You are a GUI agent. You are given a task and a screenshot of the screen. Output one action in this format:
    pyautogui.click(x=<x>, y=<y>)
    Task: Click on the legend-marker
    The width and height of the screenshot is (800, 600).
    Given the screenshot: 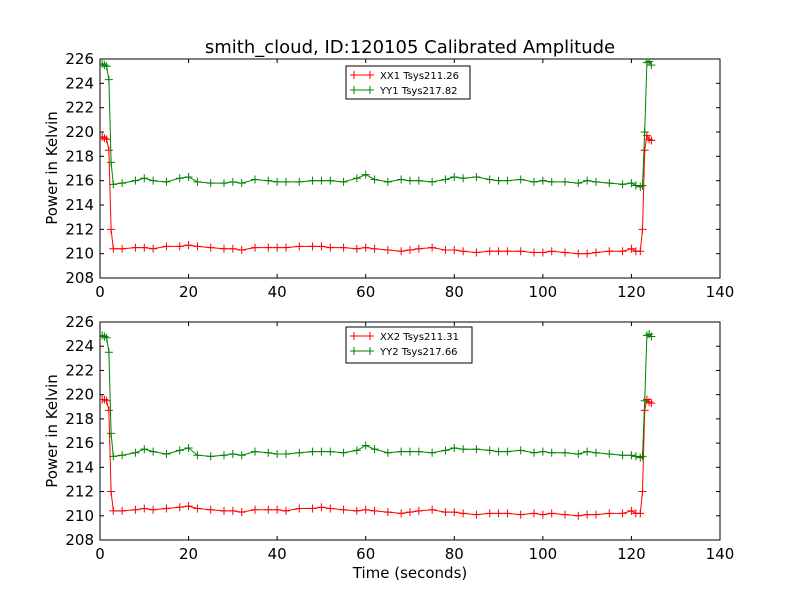 What is the action you would take?
    pyautogui.click(x=370, y=75)
    